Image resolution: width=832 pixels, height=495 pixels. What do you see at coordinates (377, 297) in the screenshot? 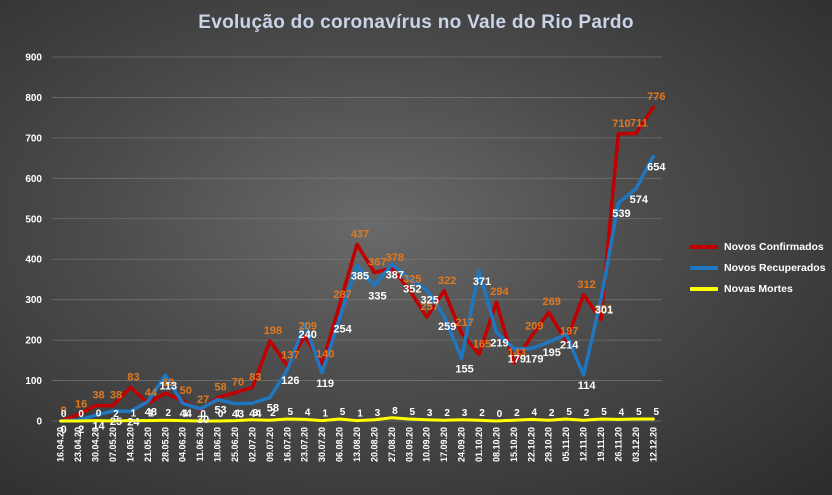
I see `data-label: 335` at bounding box center [377, 297].